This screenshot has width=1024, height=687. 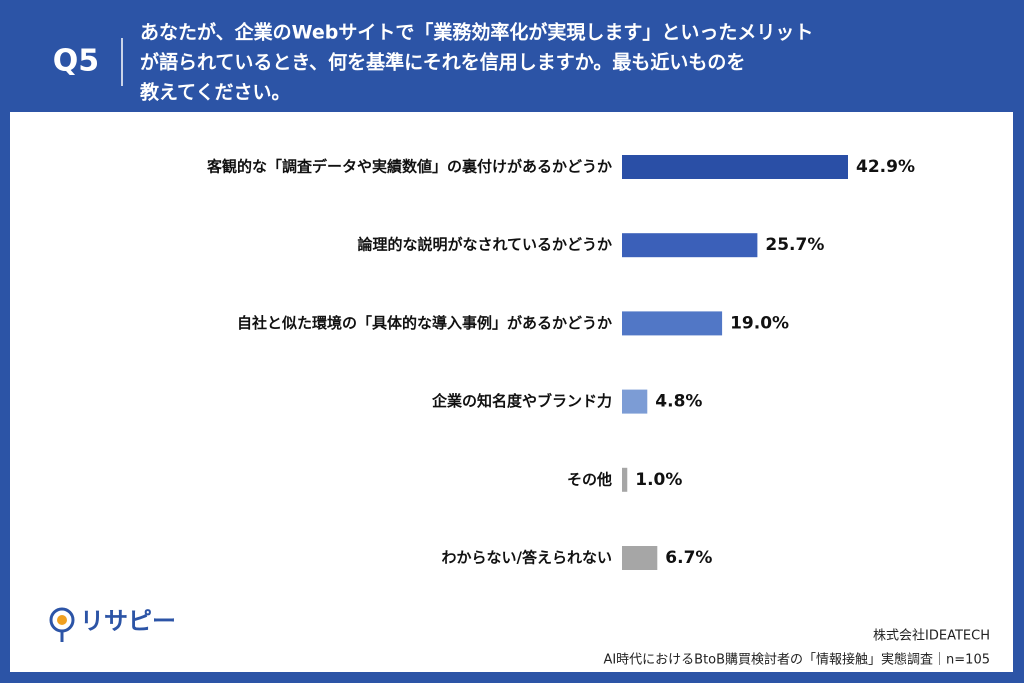 What do you see at coordinates (931, 636) in the screenshot?
I see `source-company: 株式会社IDEATECH` at bounding box center [931, 636].